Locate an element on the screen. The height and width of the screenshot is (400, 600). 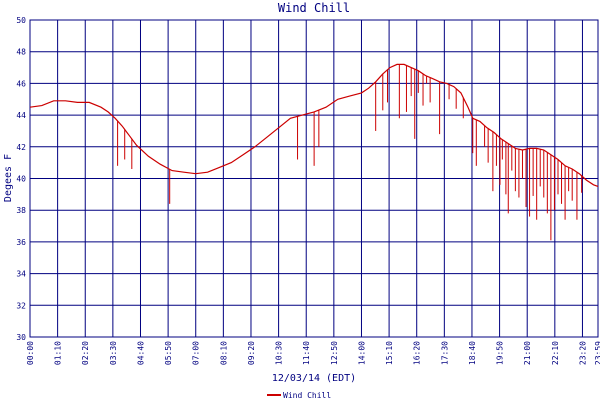
x-tick-label: 23:20 is located at coordinates (582, 353).